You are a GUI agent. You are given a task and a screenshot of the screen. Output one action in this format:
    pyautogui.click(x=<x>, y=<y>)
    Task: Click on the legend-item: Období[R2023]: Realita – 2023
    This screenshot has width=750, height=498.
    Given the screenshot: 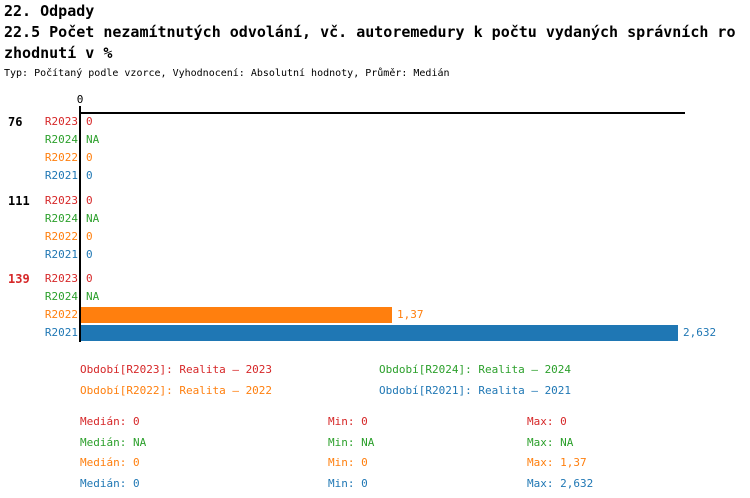 What is the action you would take?
    pyautogui.click(x=176, y=369)
    